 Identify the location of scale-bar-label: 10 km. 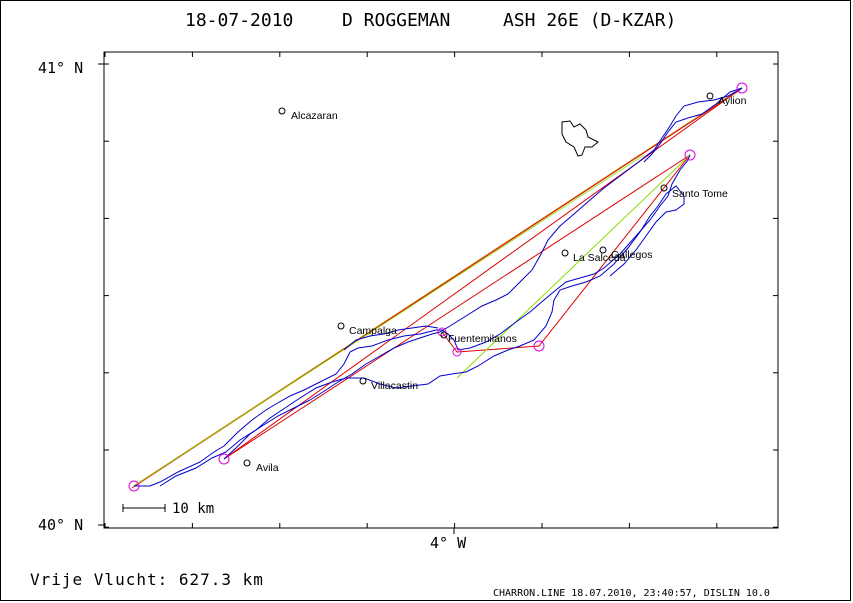
(193, 509).